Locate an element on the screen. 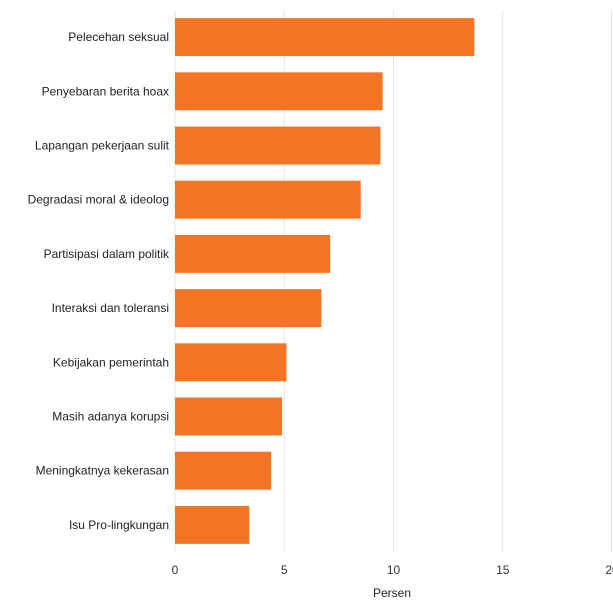 Image resolution: width=613 pixels, height=600 pixels. x-tick-labels: 0 5 10 15 20 is located at coordinates (392, 570).